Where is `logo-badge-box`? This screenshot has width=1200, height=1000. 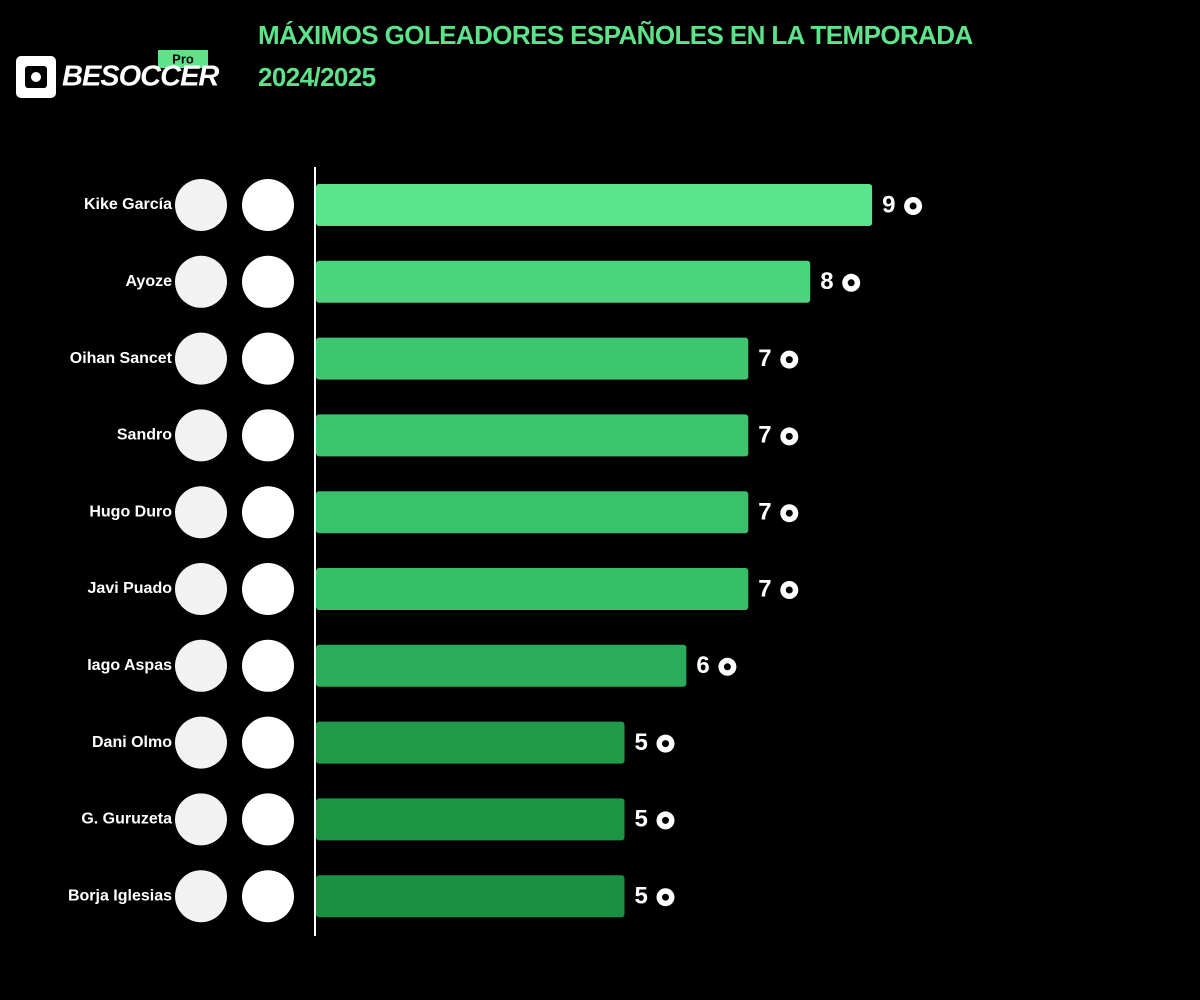
logo-badge-box is located at coordinates (183, 59).